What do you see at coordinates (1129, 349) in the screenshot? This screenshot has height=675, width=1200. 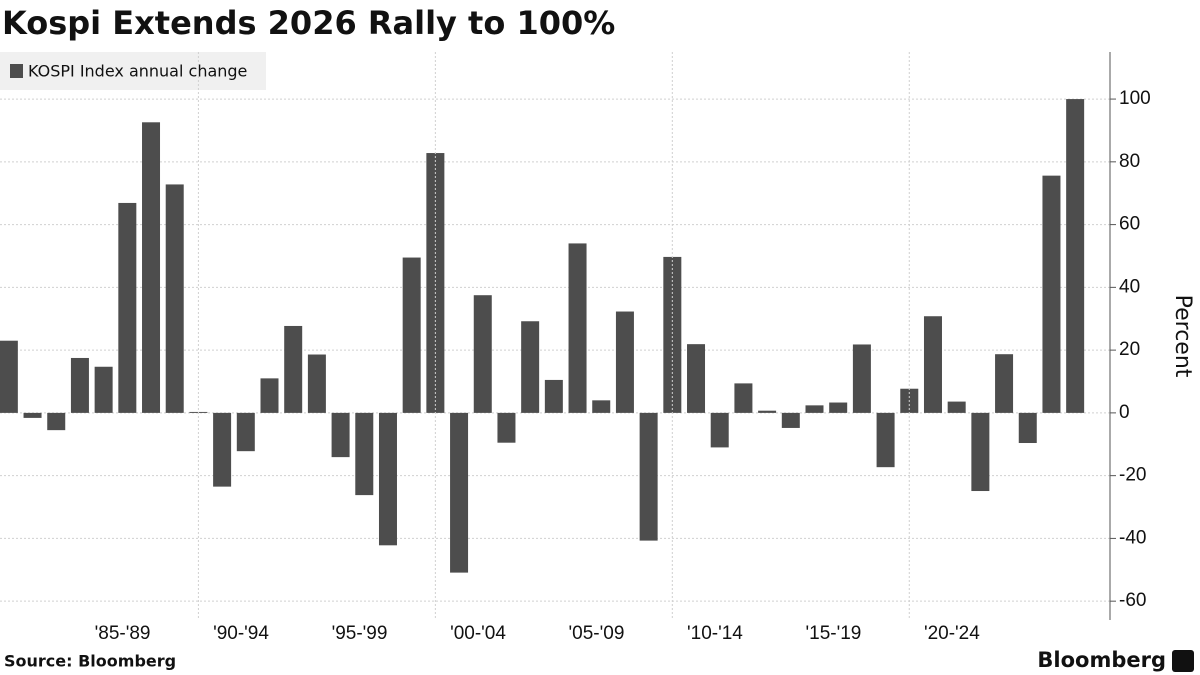 I see `y-tick-label: 20` at bounding box center [1129, 349].